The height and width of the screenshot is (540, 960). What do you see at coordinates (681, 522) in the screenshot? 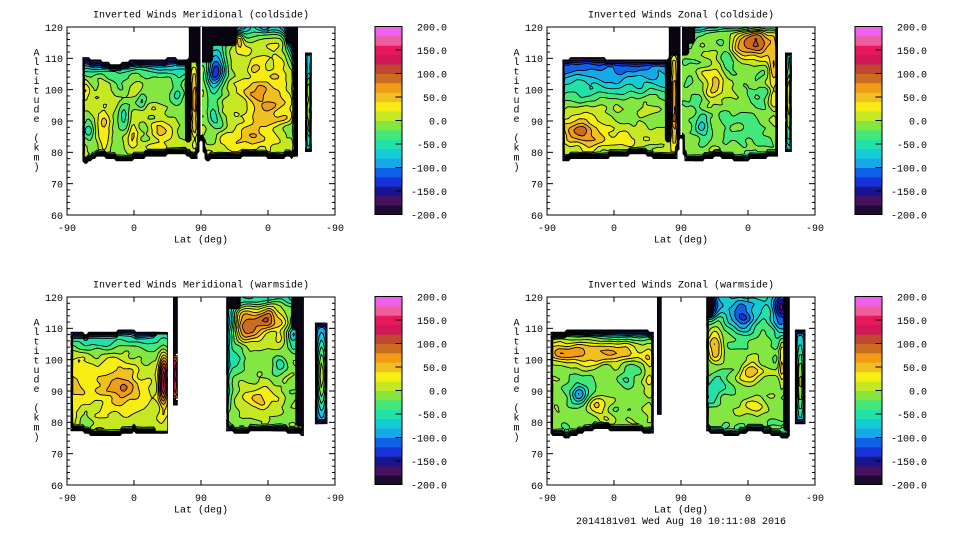
I see `svg-text:2014181v01 Wed Aug 10 10:11:08: 2014181v01 Wed Aug 10 10:11:08 2016` at bounding box center [681, 522].